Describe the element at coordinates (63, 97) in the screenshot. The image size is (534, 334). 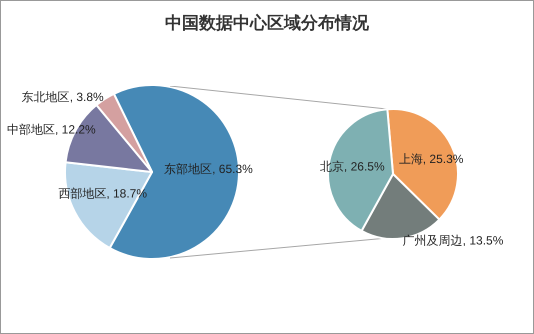
I see `slice-label: 东北地区, 3.8%` at that location.